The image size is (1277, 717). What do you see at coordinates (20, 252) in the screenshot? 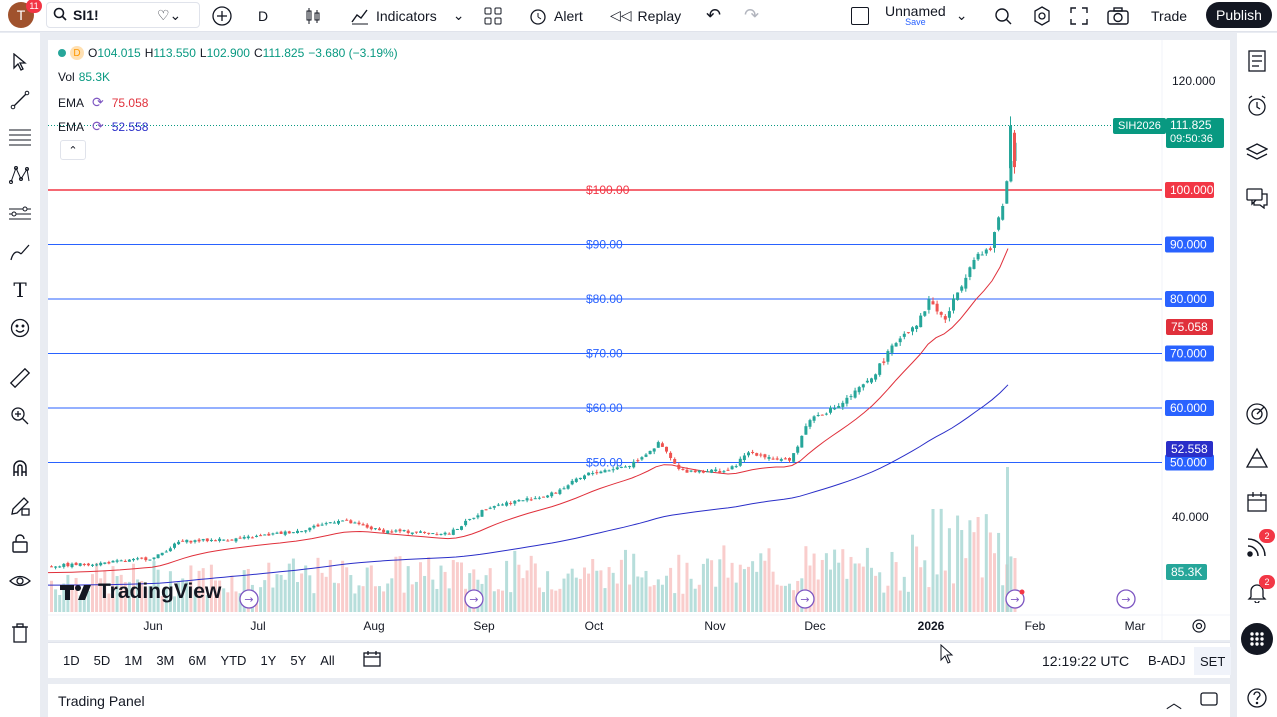
I see `brush-icon` at bounding box center [20, 252].